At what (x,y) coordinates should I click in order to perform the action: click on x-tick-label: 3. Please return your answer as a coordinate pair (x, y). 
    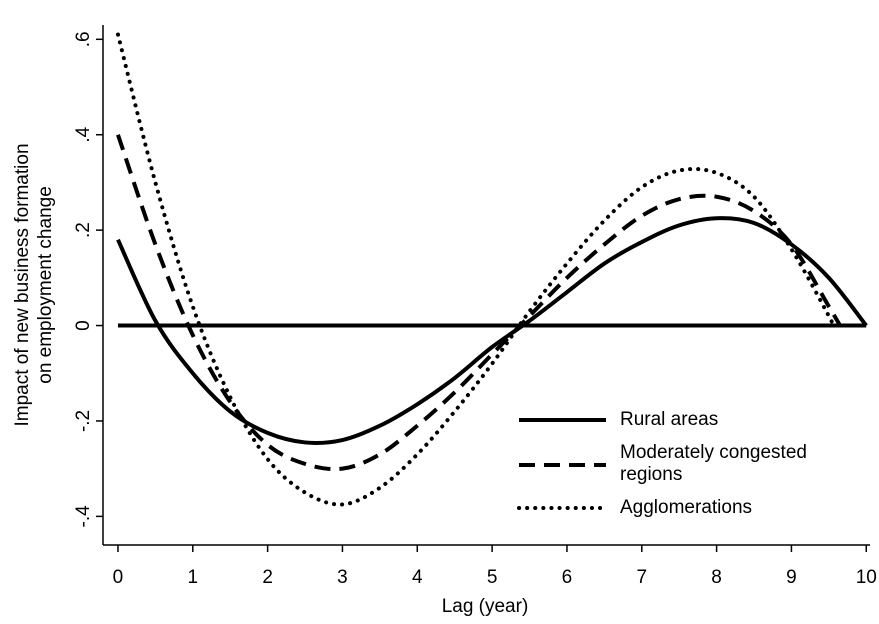
    Looking at the image, I should click on (342, 577).